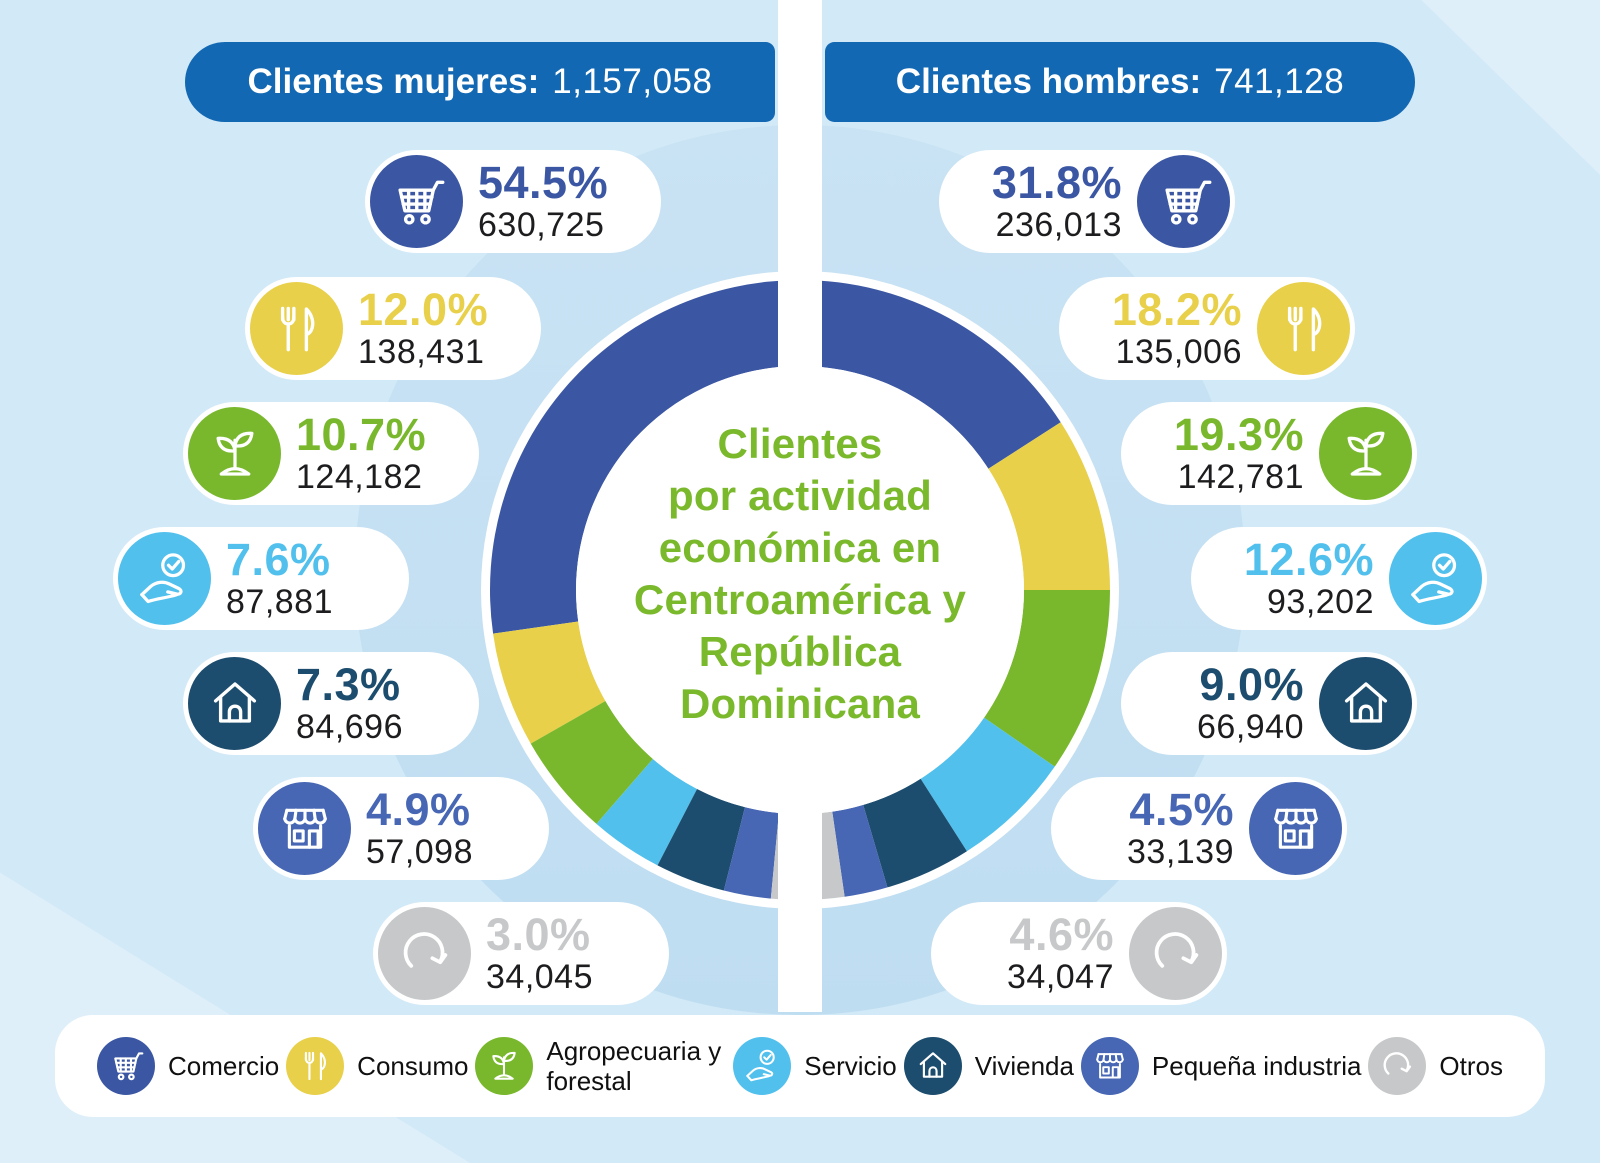  Describe the element at coordinates (1251, 684) in the screenshot. I see `stat-percent: 9.0%` at that location.